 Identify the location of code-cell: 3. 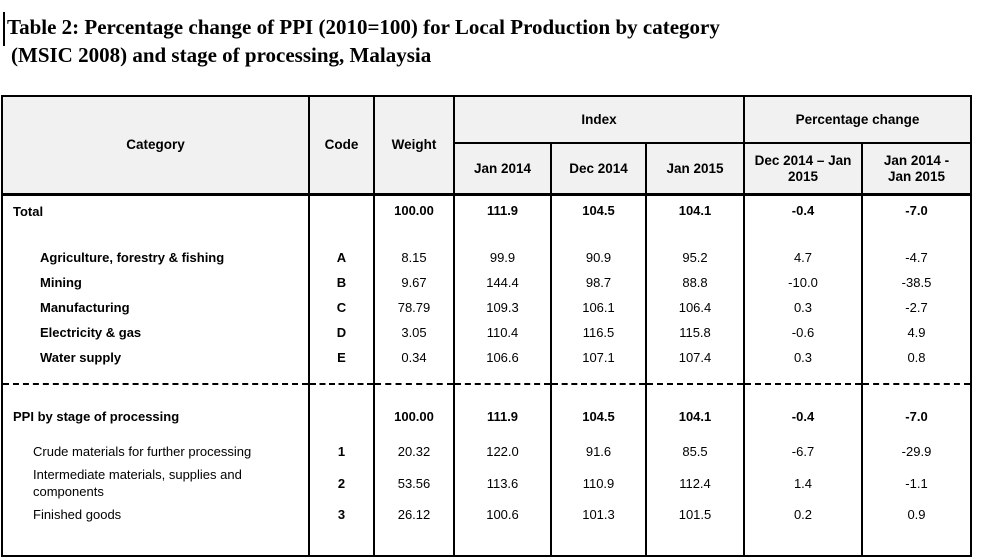
(341, 514).